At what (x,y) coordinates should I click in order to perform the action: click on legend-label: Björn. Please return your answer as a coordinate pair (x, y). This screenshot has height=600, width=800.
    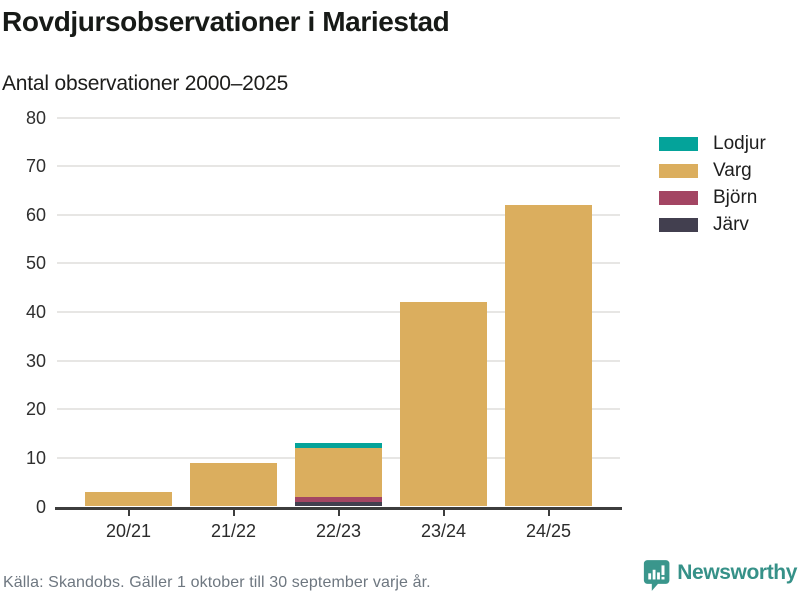
    Looking at the image, I should click on (735, 197).